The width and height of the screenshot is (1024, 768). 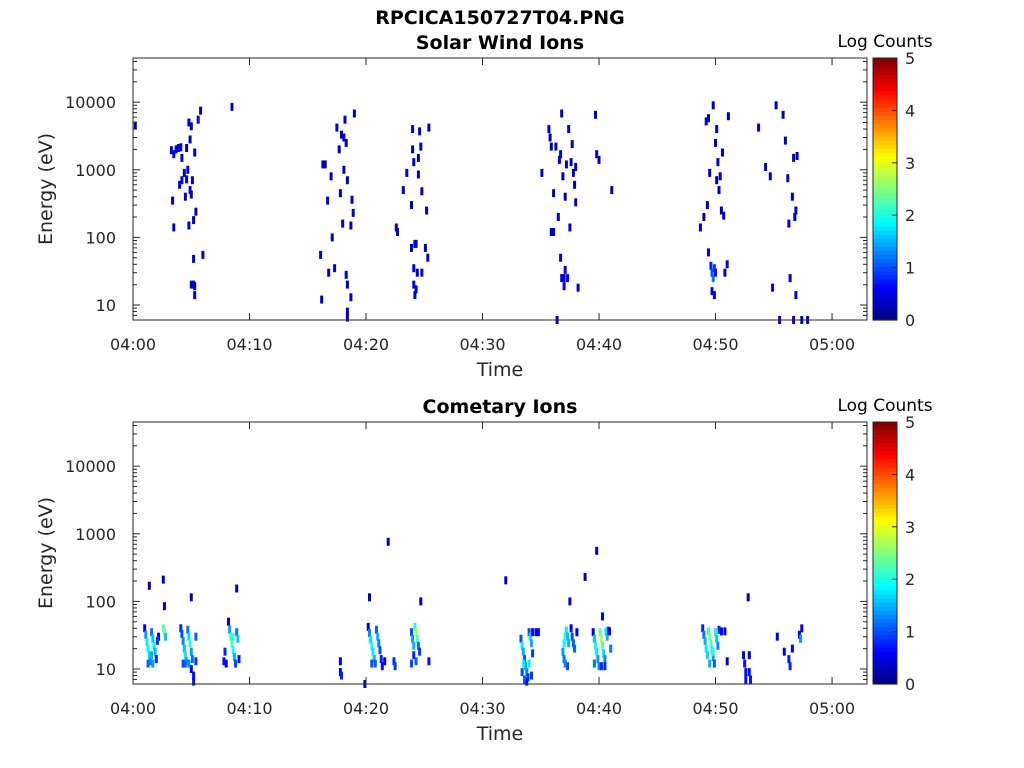 What do you see at coordinates (910, 163) in the screenshot?
I see `colorbar-tick-label: 3` at bounding box center [910, 163].